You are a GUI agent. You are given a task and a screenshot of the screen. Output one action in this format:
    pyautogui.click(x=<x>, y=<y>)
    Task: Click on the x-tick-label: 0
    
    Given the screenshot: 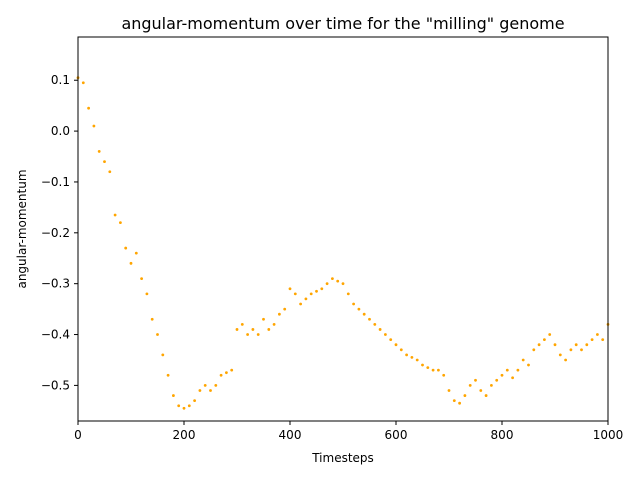 What is the action you would take?
    pyautogui.click(x=78, y=435)
    